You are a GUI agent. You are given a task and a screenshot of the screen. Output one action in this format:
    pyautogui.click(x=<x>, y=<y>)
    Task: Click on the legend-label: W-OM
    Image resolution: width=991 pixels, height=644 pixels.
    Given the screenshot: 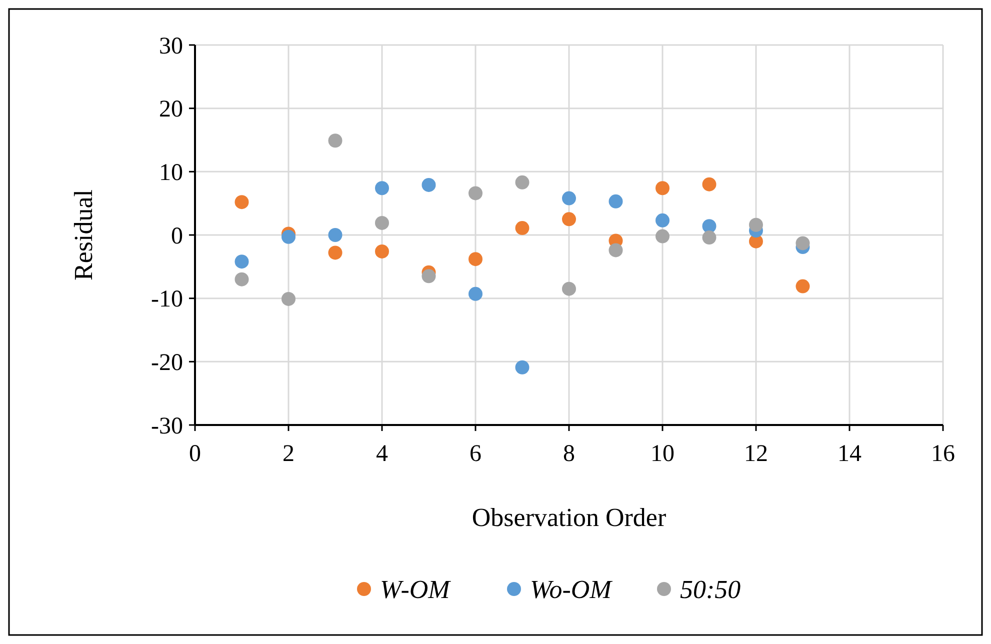 What is the action you would take?
    pyautogui.click(x=416, y=589)
    